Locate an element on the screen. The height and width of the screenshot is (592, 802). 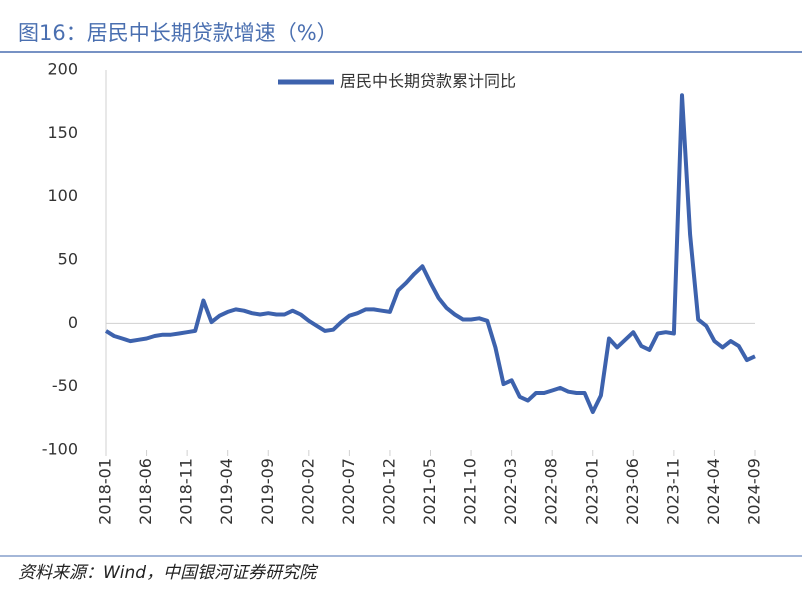
x-tick-label: 2020-02 is located at coordinates (307, 491).